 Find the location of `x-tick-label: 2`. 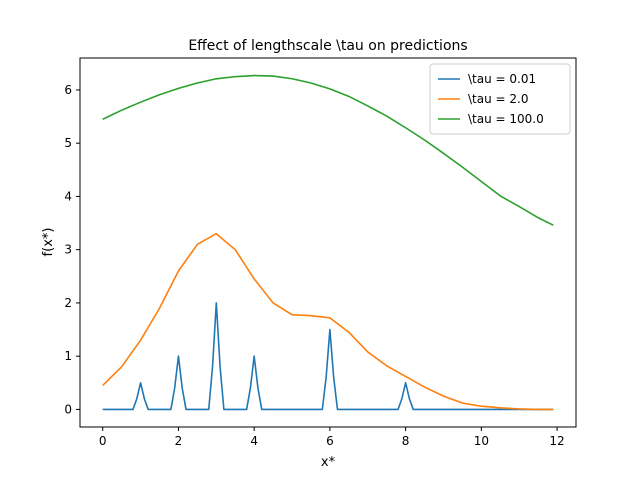

x-tick-label: 2 is located at coordinates (179, 441).